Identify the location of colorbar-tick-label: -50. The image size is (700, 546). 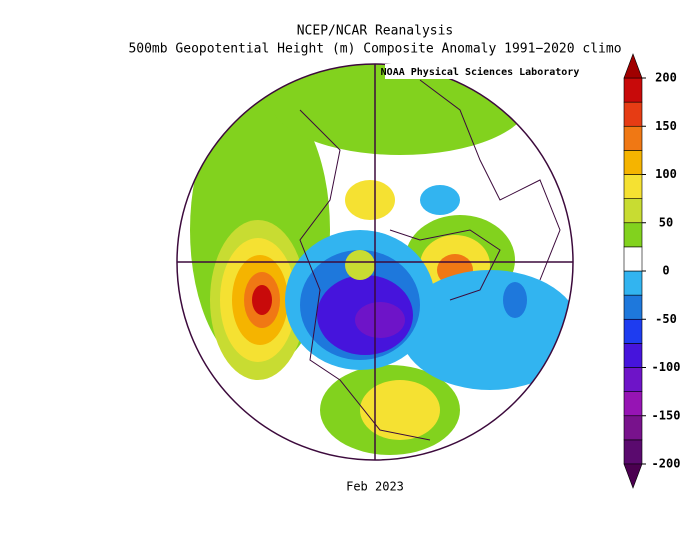
(666, 319).